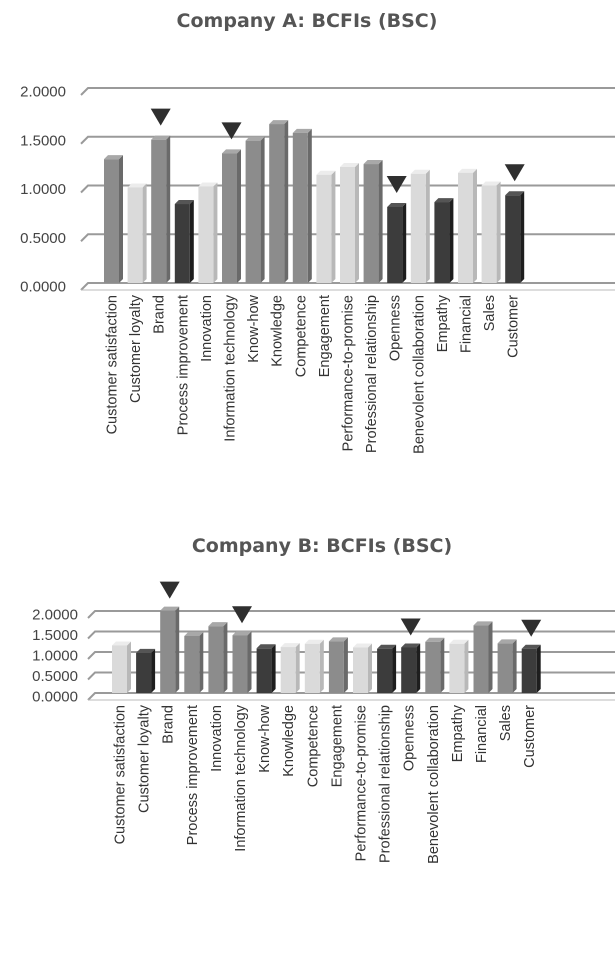 The image size is (615, 977). What do you see at coordinates (241, 777) in the screenshot?
I see `x-tick-label: Information technology` at bounding box center [241, 777].